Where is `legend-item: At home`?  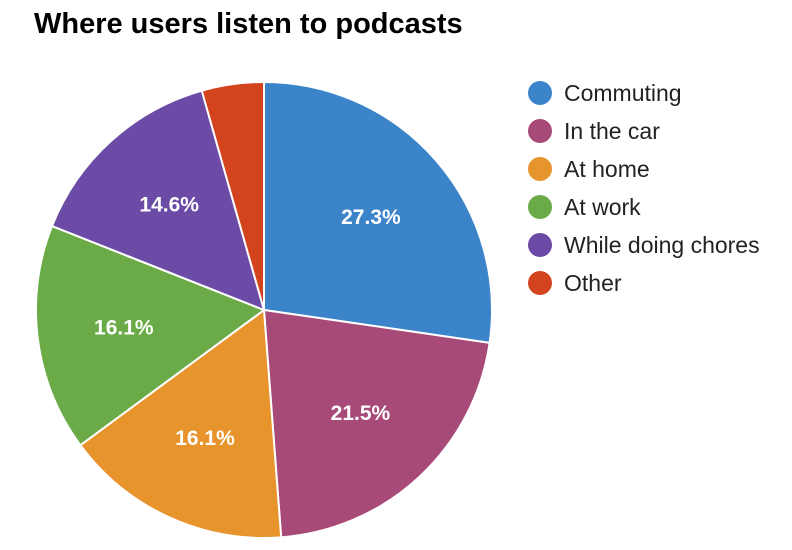 legend-item: At home is located at coordinates (644, 169).